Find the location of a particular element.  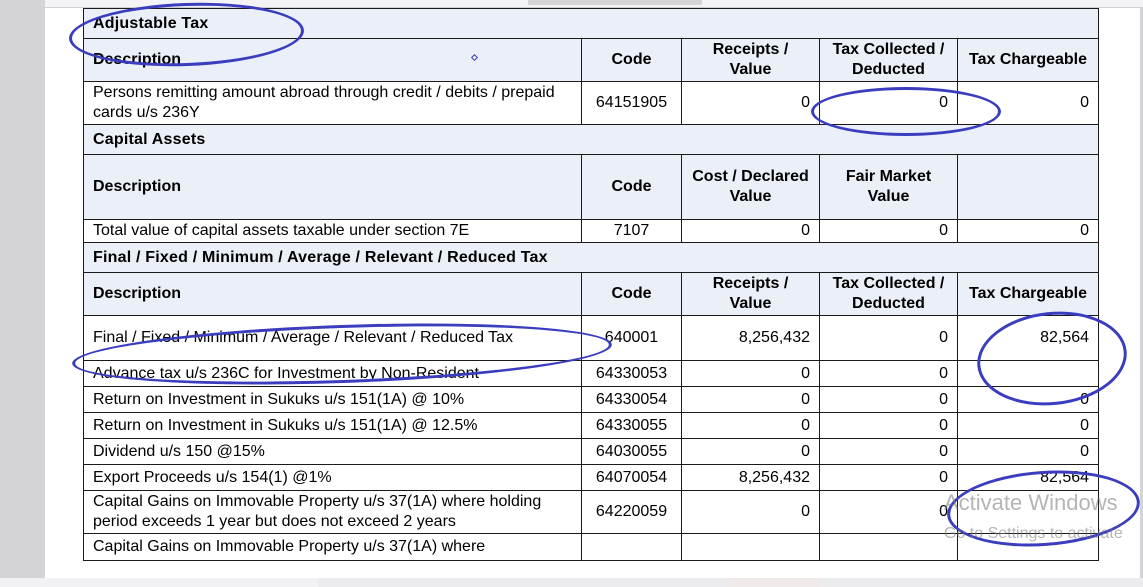

row-cost-value: 0 is located at coordinates (750, 231).